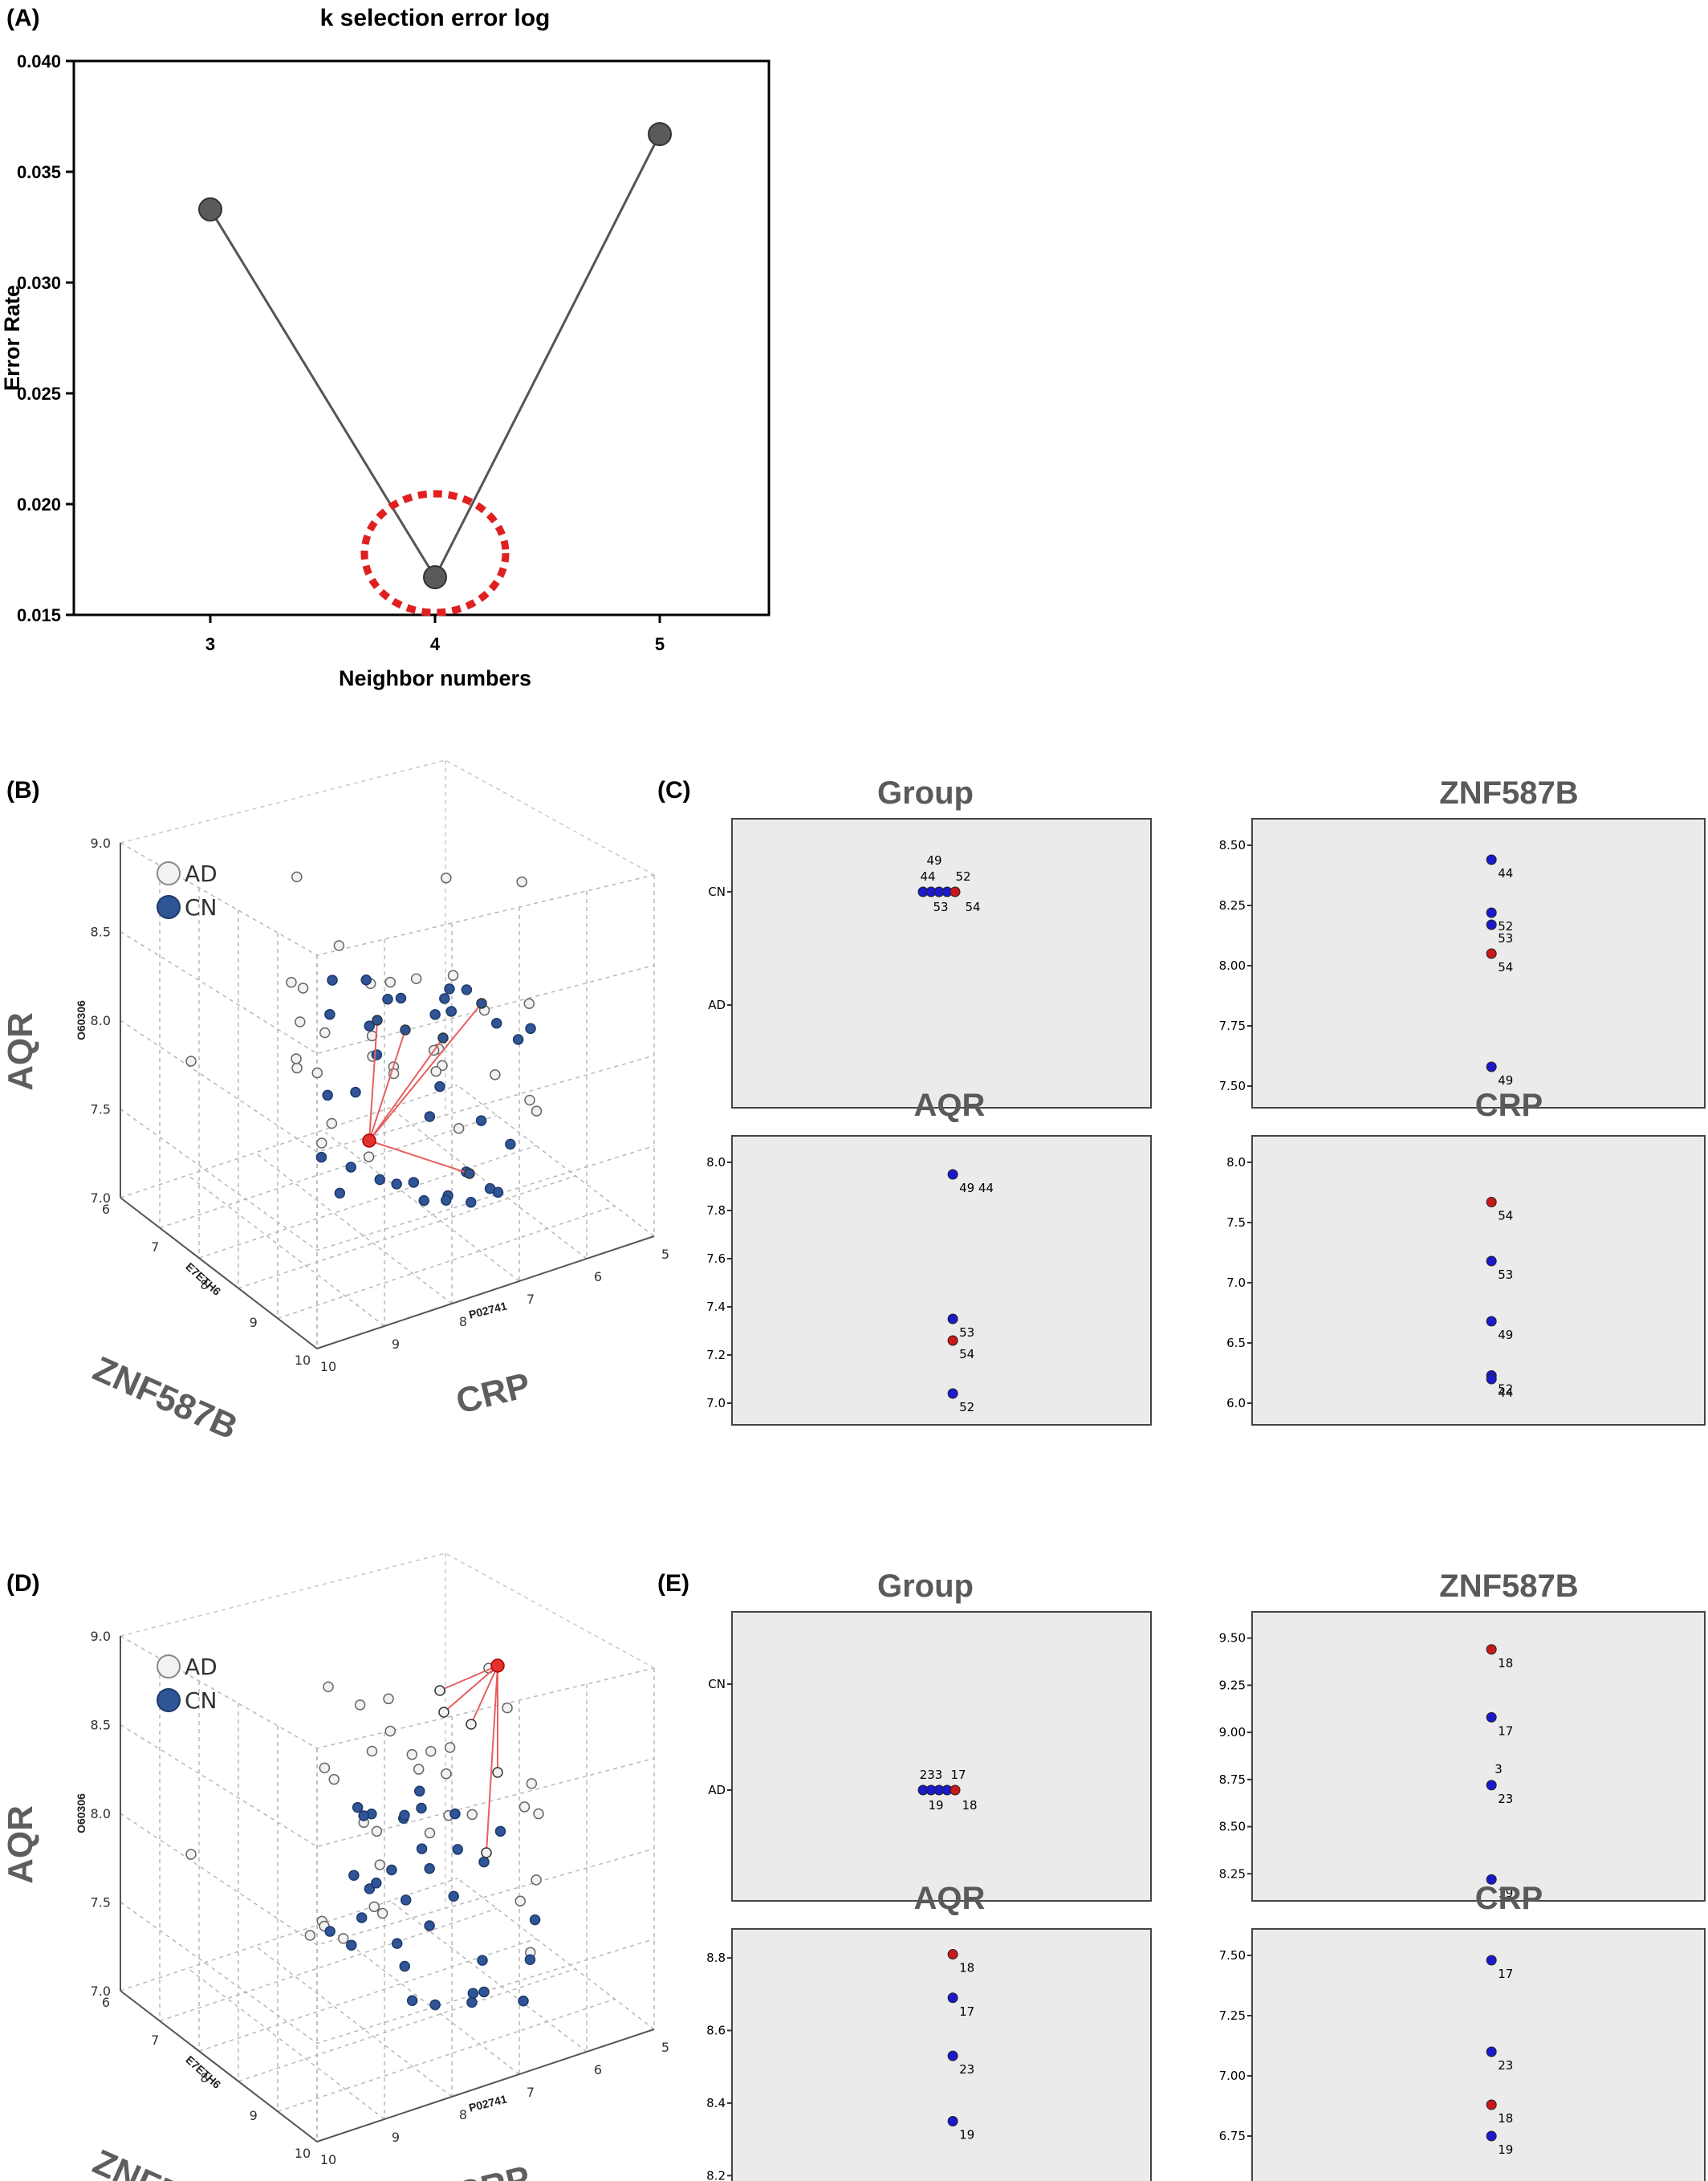  Describe the element at coordinates (950, 1105) in the screenshot. I see `subplot-title: AQR` at that location.